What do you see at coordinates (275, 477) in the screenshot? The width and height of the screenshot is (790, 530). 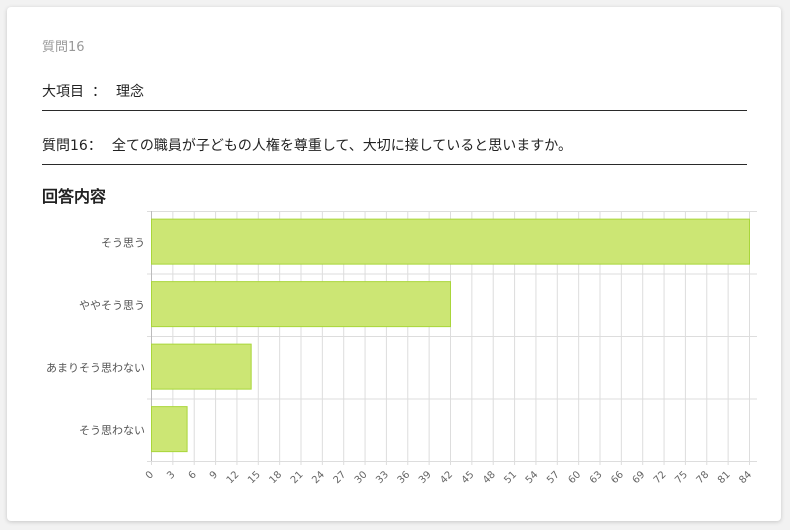 I see `x-tick-label: 18` at bounding box center [275, 477].